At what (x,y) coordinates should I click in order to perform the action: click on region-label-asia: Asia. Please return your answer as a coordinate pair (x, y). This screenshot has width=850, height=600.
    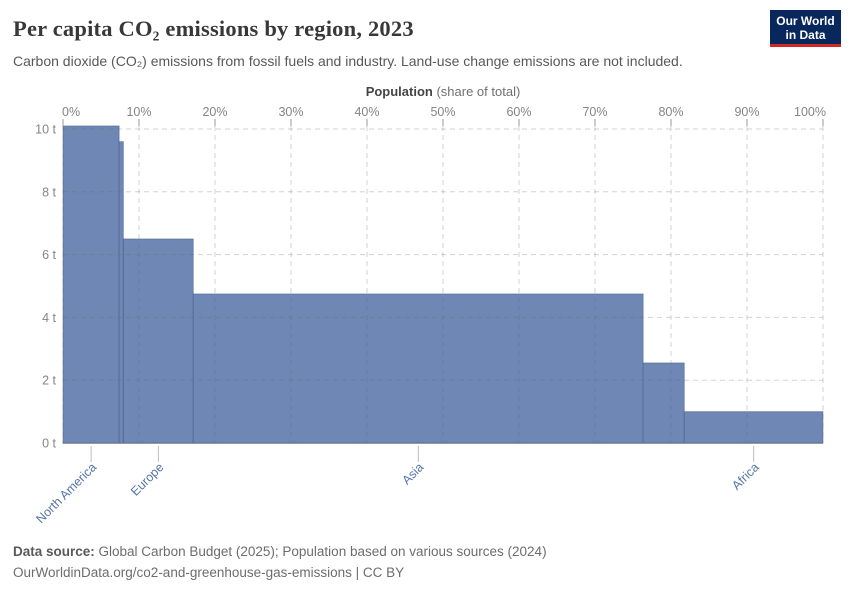
    Looking at the image, I should click on (412, 473).